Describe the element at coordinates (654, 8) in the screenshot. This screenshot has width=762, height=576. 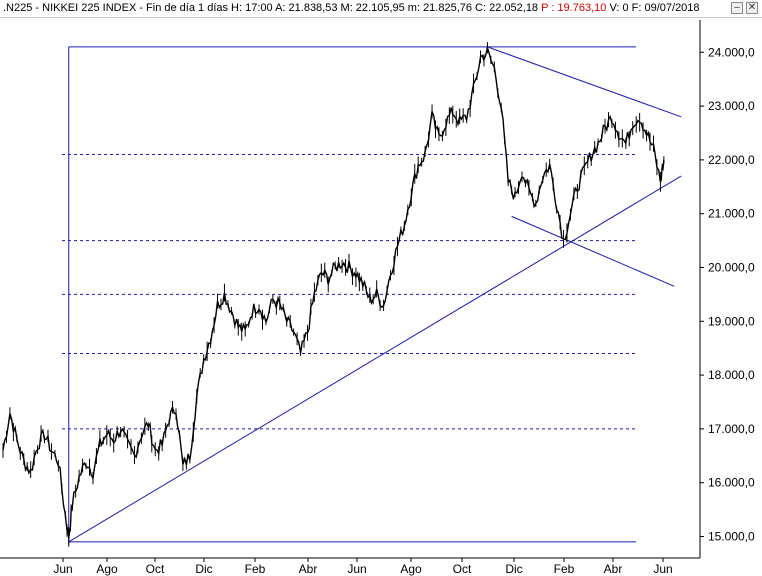
I see `chart-header-rest: V: 0 F: 09/07/2018` at that location.